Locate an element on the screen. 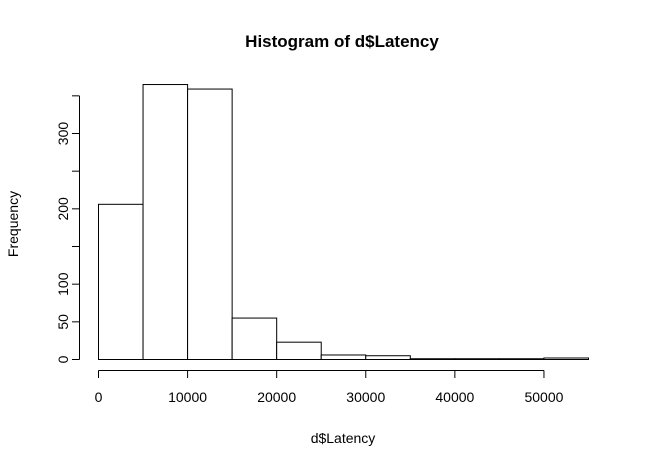  y-tick-label: 0 is located at coordinates (63, 359).